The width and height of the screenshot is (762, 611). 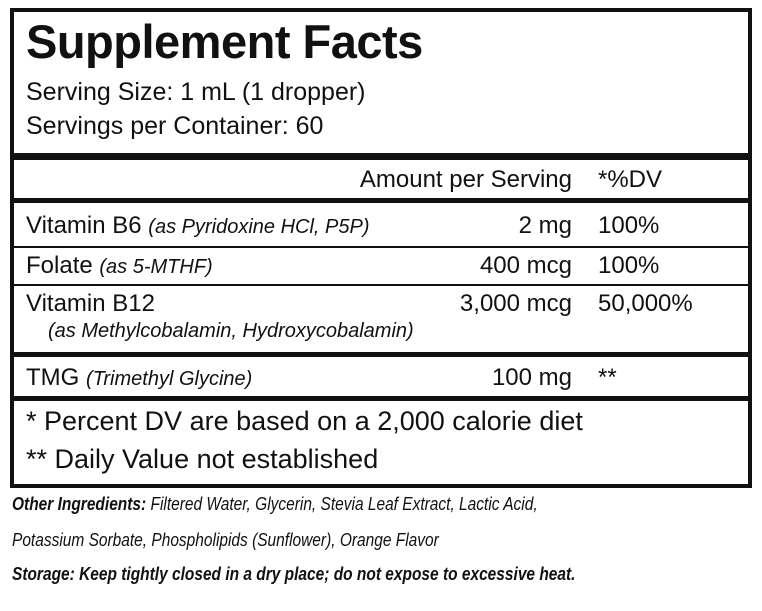 What do you see at coordinates (196, 92) in the screenshot?
I see `serving-size: Serving Size: 1 mL (1 dropper)` at bounding box center [196, 92].